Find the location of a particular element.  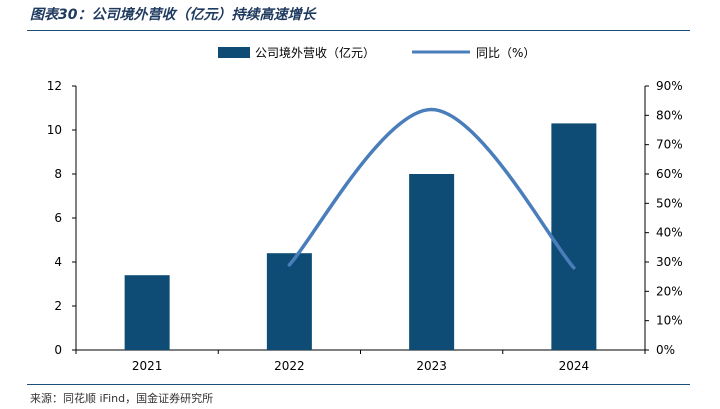

legend: 公司境外营收（亿元） 同比（%） is located at coordinates (376, 52).